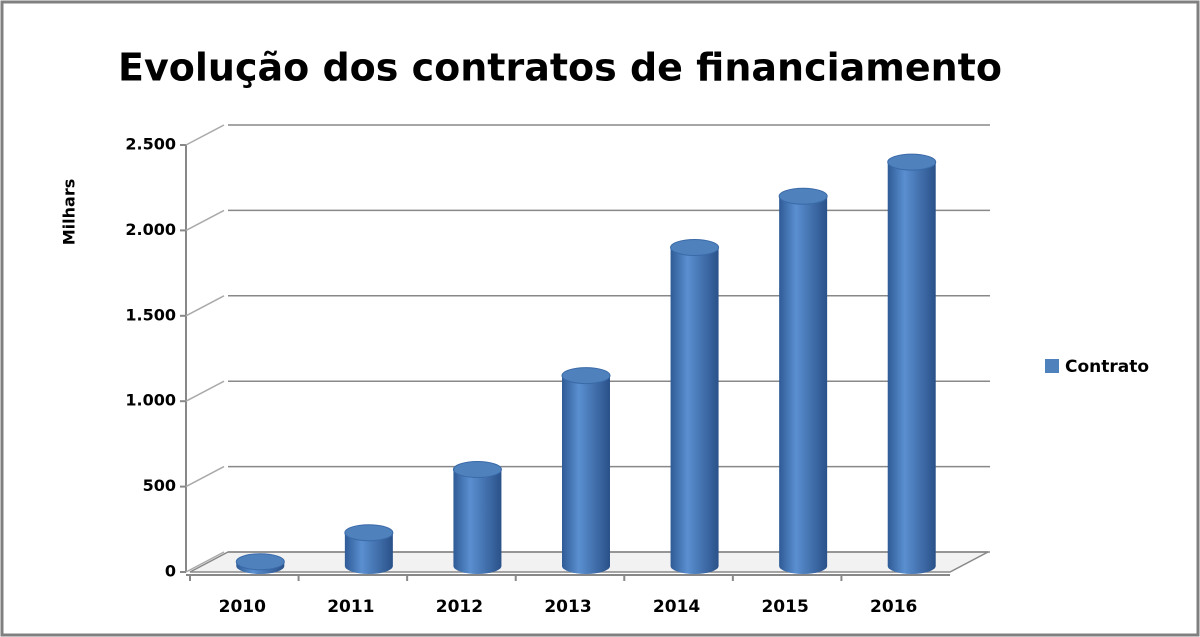 The width and height of the screenshot is (1200, 637). Describe the element at coordinates (567, 607) in the screenshot. I see `x-tick-label: 2013` at that location.